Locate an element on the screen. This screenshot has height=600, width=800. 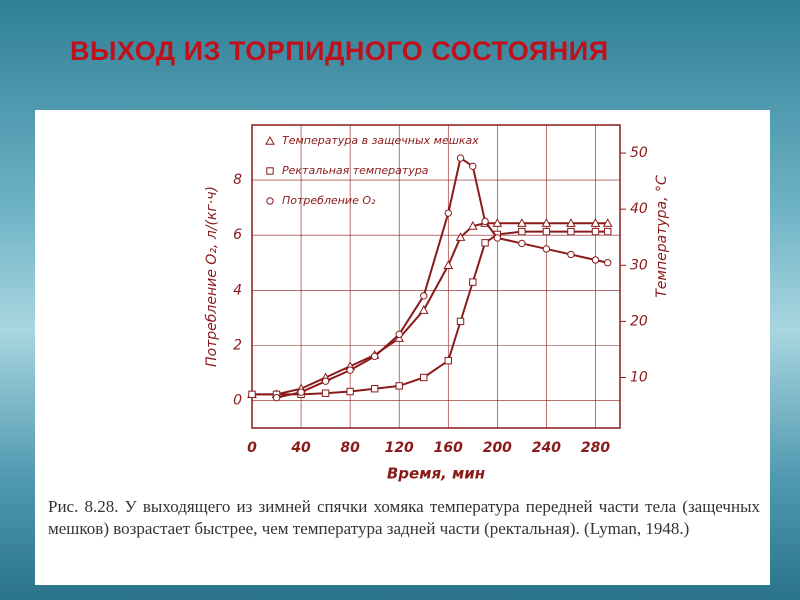
x-tick-label: 200 is located at coordinates (497, 448).